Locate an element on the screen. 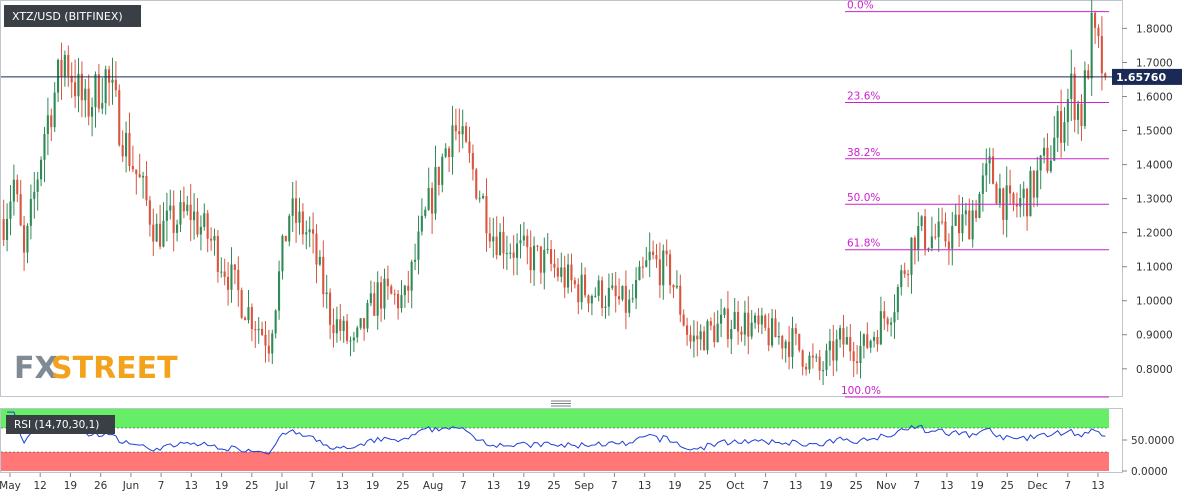 The width and height of the screenshot is (1194, 497). time-tick-label: Jul is located at coordinates (282, 486).